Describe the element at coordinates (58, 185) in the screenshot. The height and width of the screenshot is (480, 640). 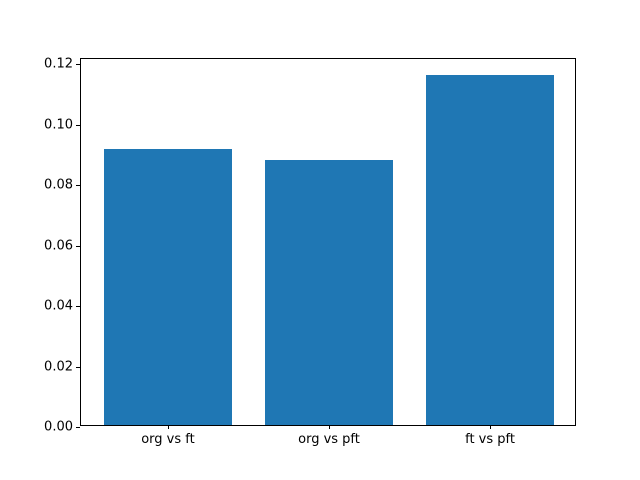
I see `y-tick-label: 0.08` at that location.